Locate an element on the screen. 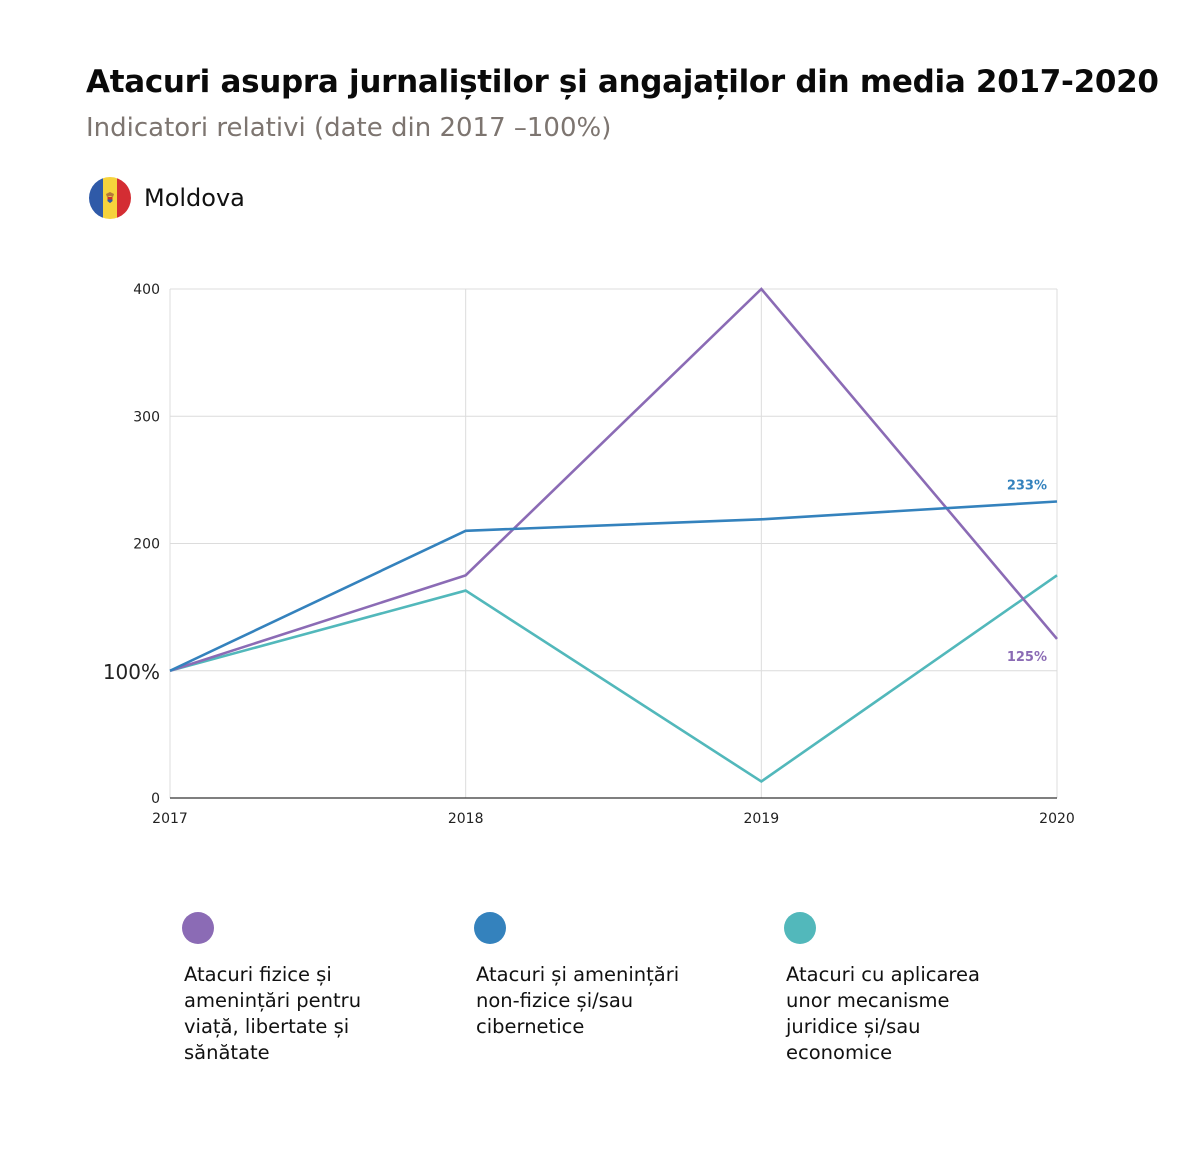  flag-stripe-blue is located at coordinates (96, 198).